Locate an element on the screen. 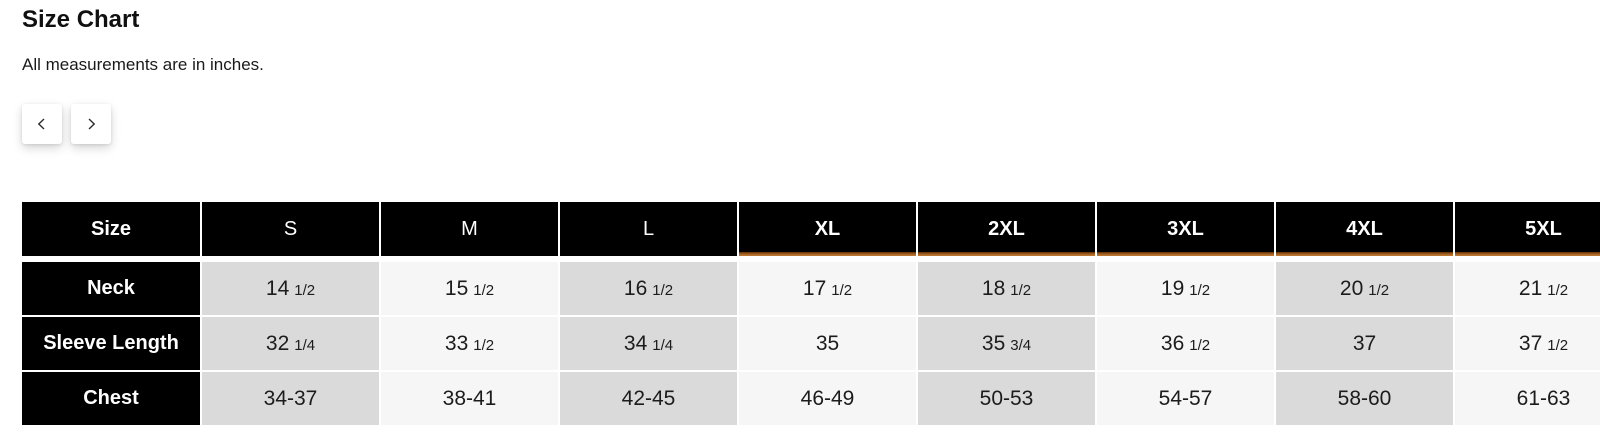 Image resolution: width=1600 pixels, height=434 pixels. chevron-left-icon is located at coordinates (42, 124).